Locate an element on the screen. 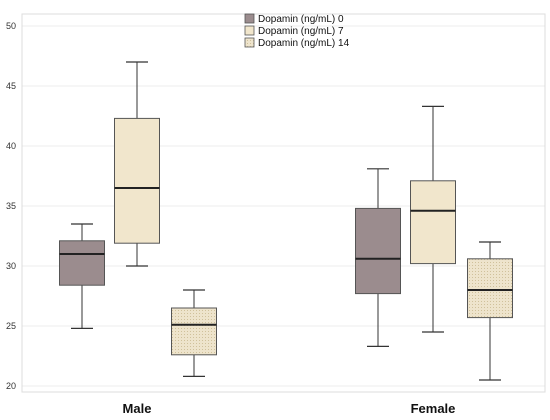  x-axis: Male Female is located at coordinates (289, 408).